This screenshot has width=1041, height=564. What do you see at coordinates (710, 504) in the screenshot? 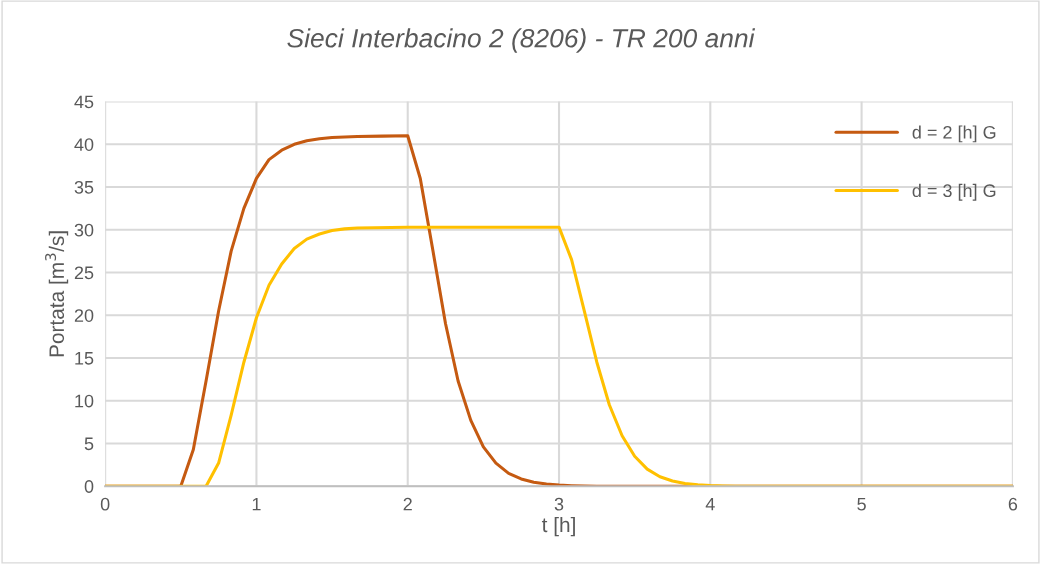
I see `x-tick-label: 4` at bounding box center [710, 504].